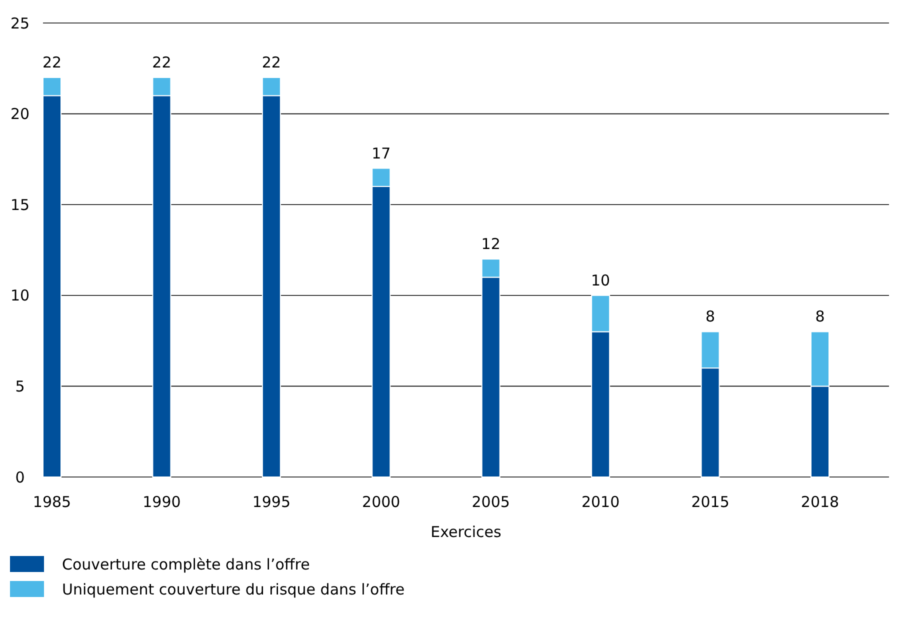  Describe the element at coordinates (491, 502) in the screenshot. I see `x-tick-label: 2005` at that location.